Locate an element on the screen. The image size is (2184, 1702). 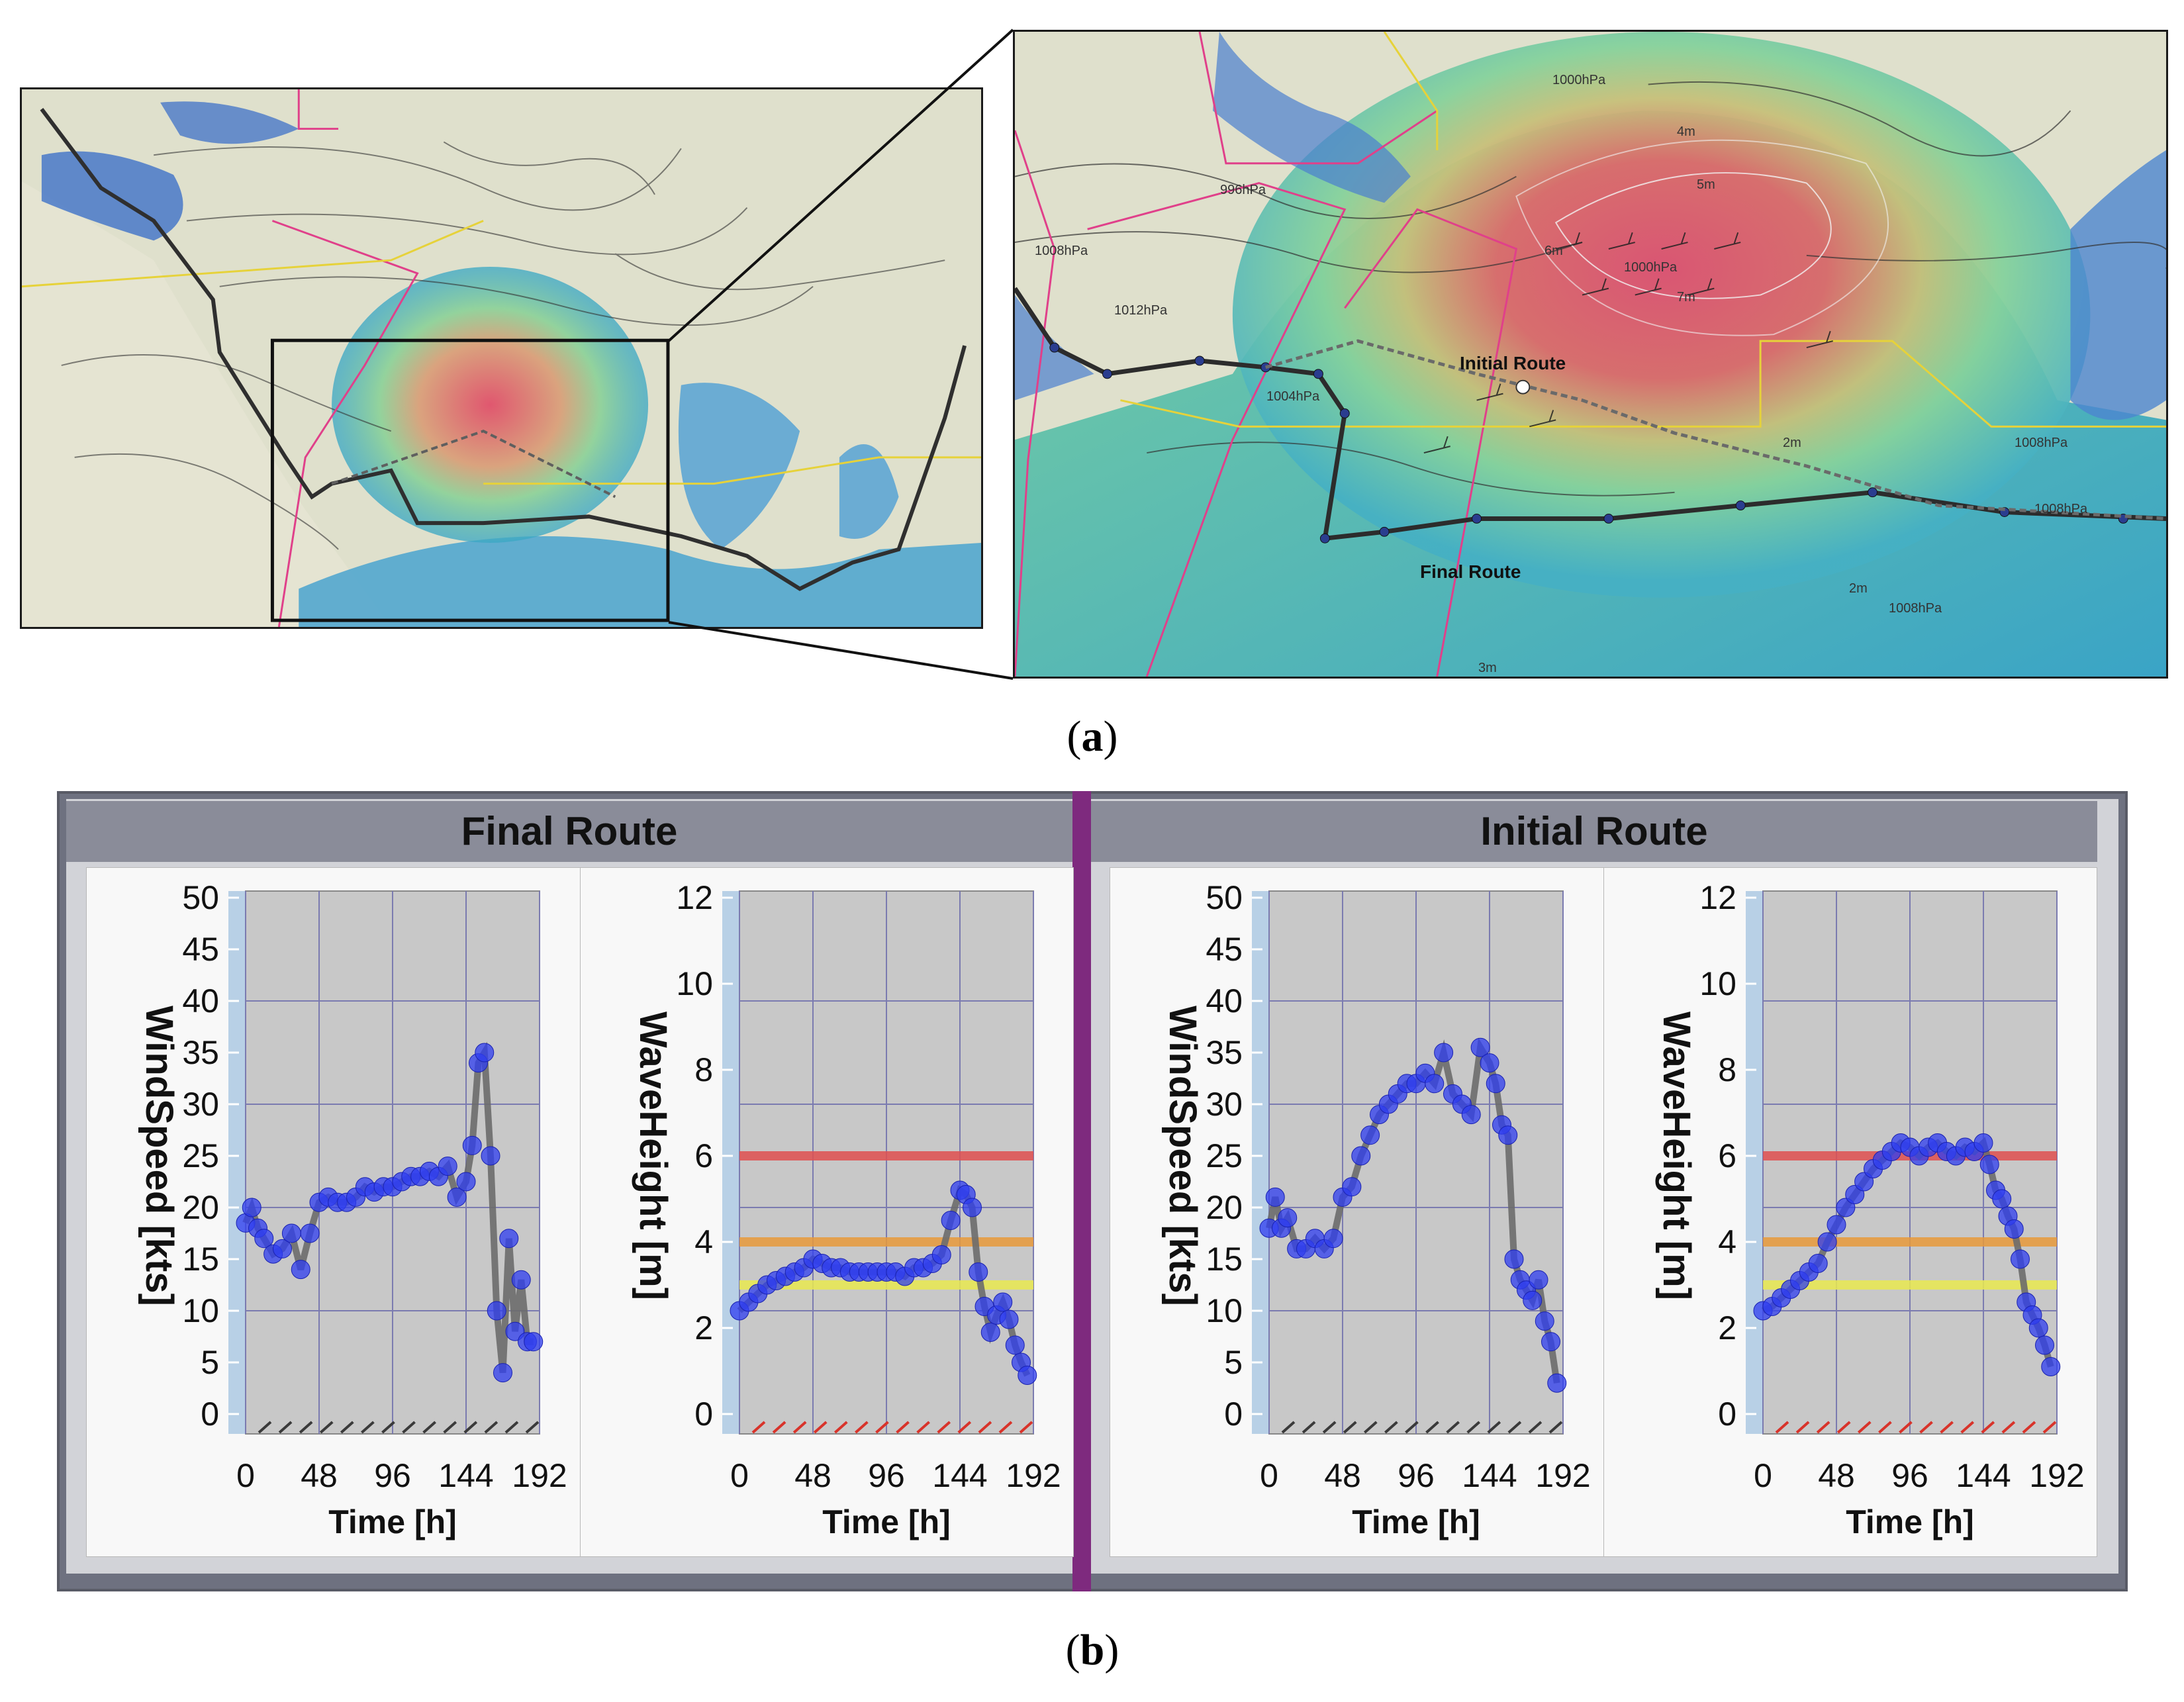
initial-route-label: Initial Route is located at coordinates (1513, 363).